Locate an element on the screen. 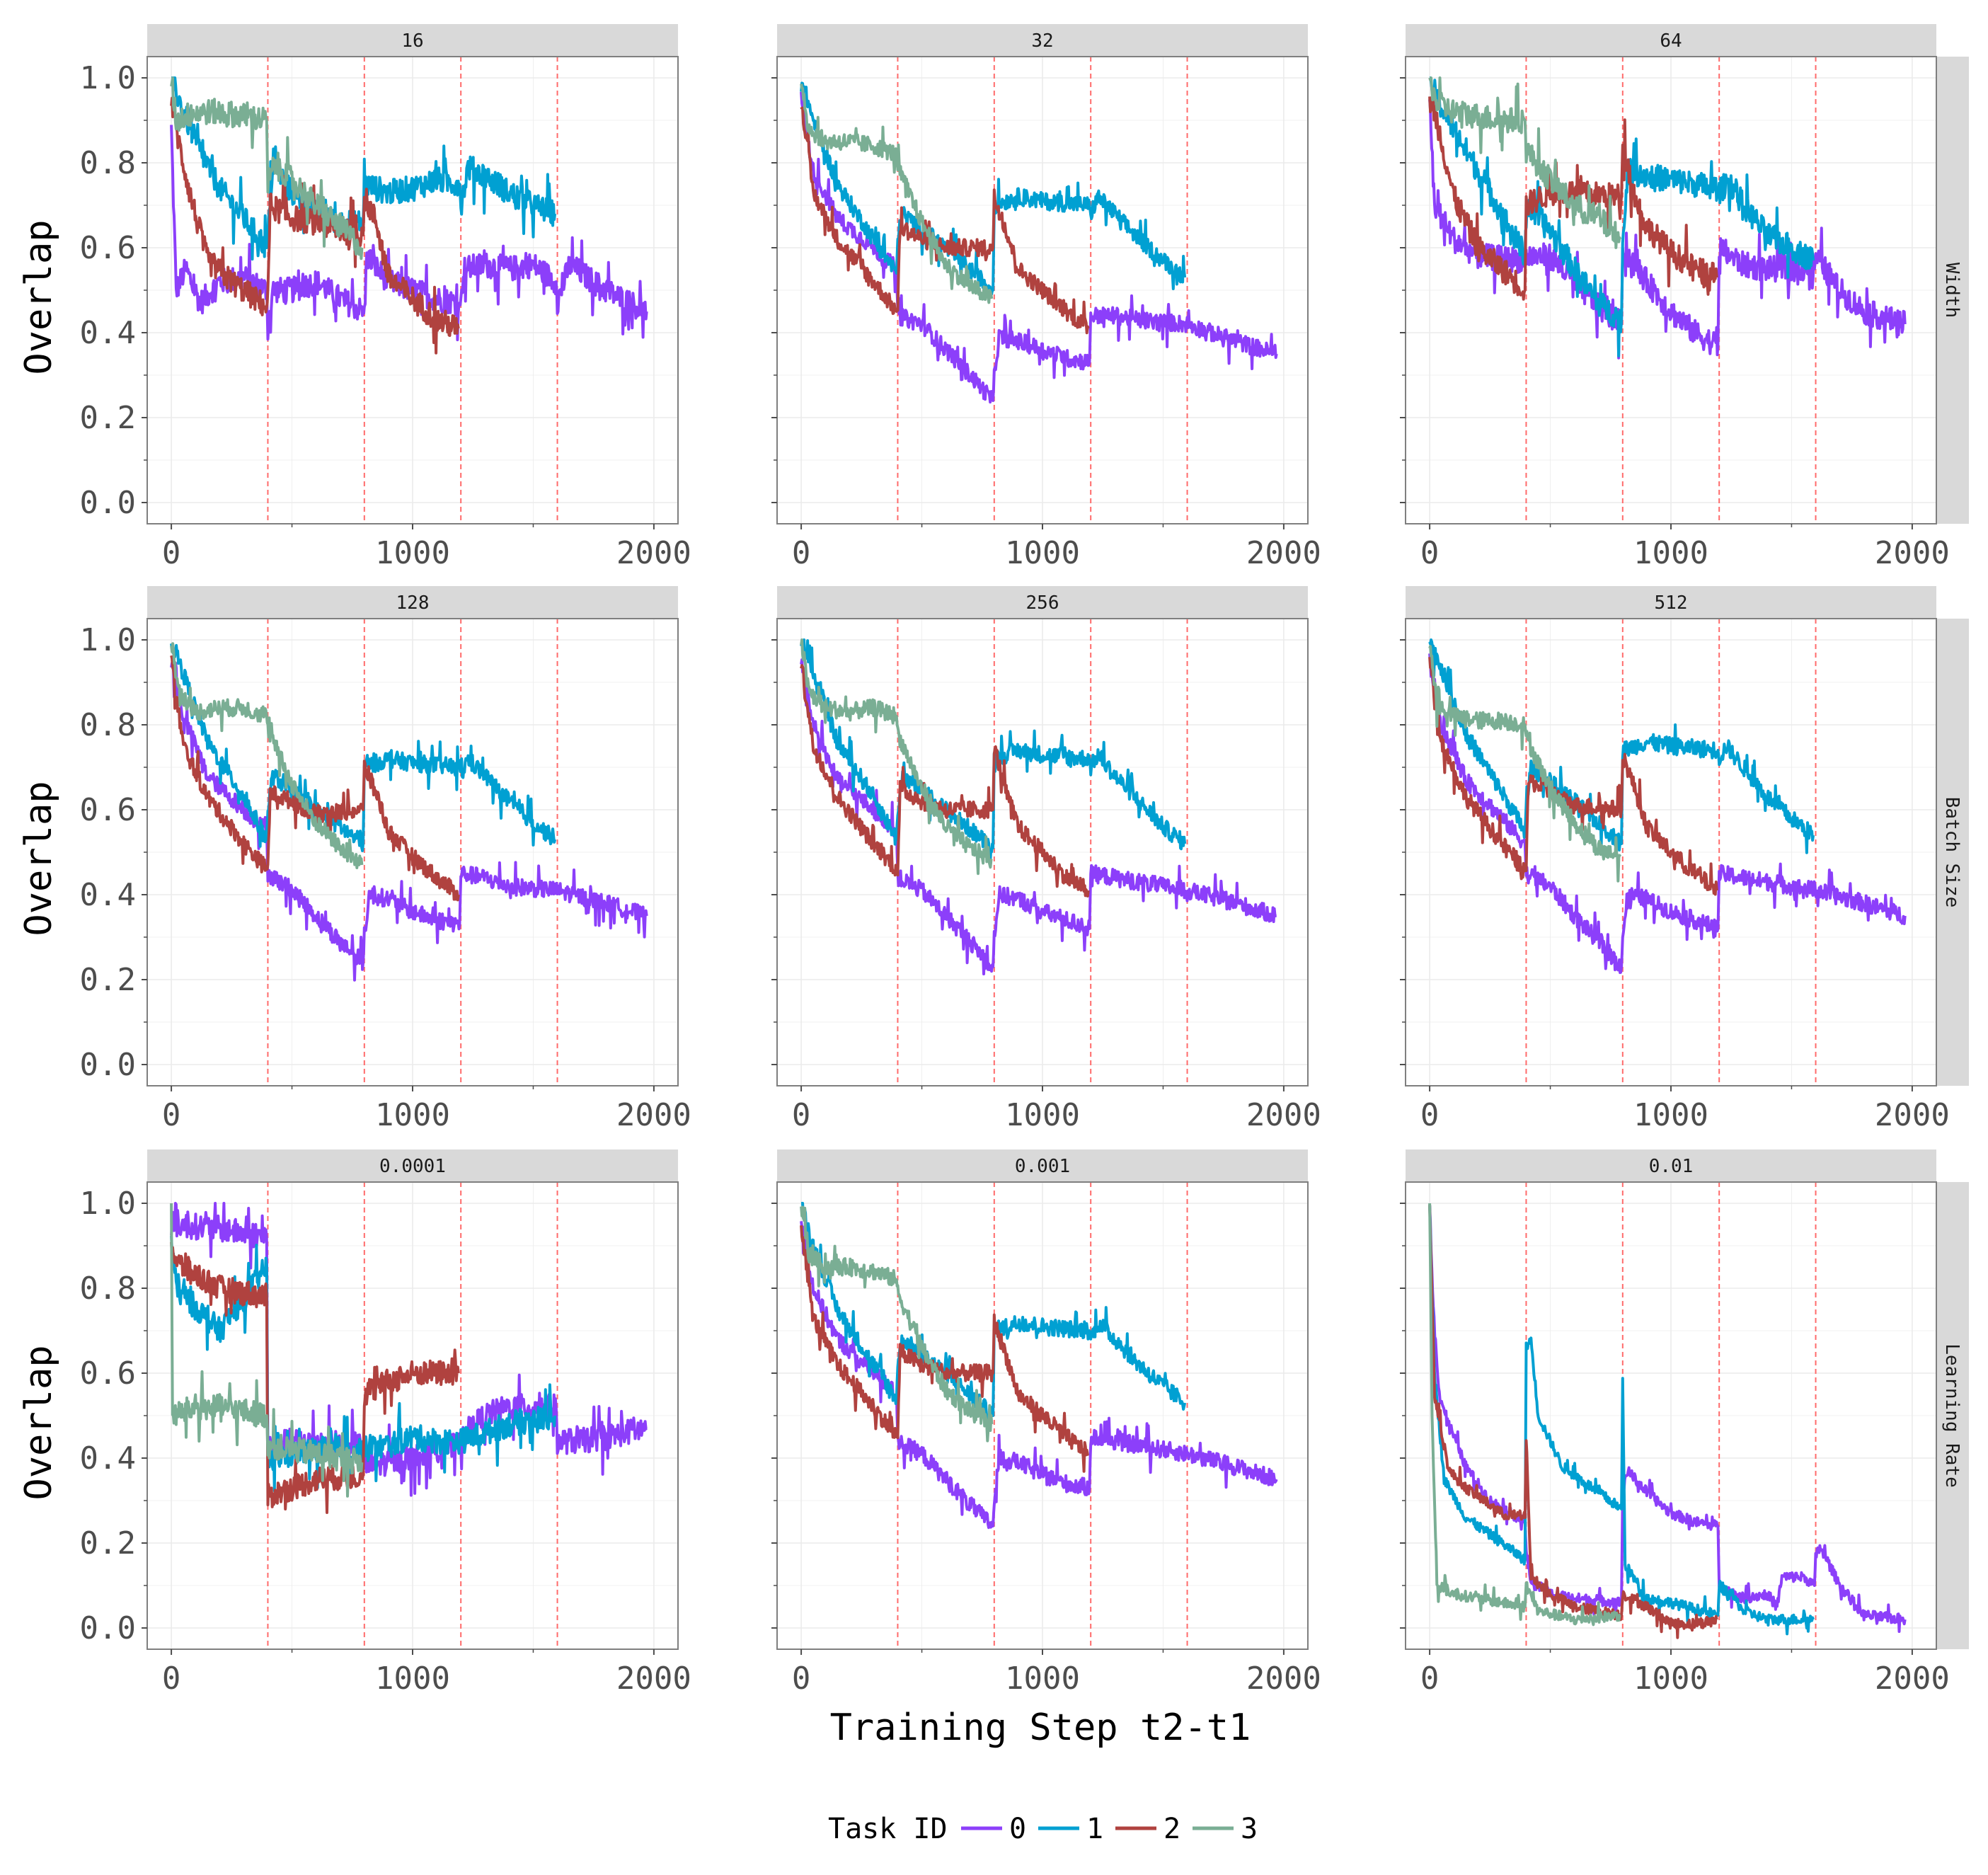 Image resolution: width=1988 pixels, height=1875 pixels. facet-strip-label: 32 is located at coordinates (1042, 41).